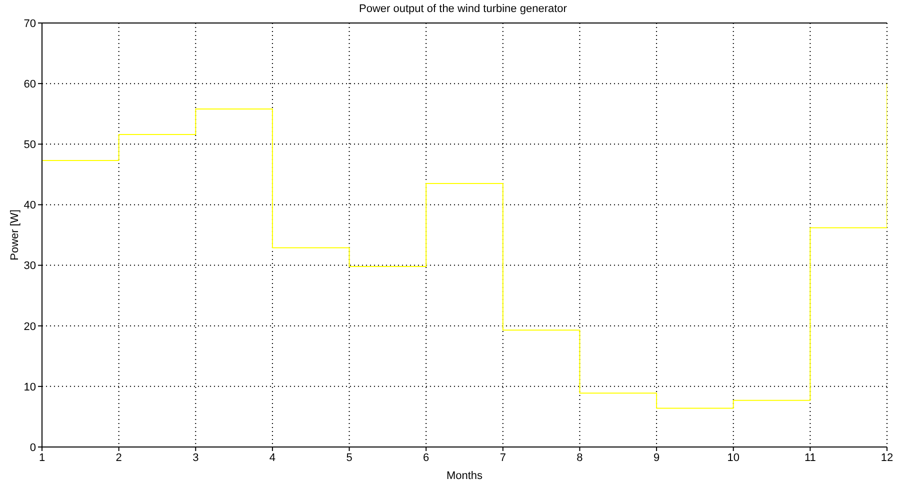 The width and height of the screenshot is (897, 481). I want to click on y-tick-label: 20, so click(30, 326).